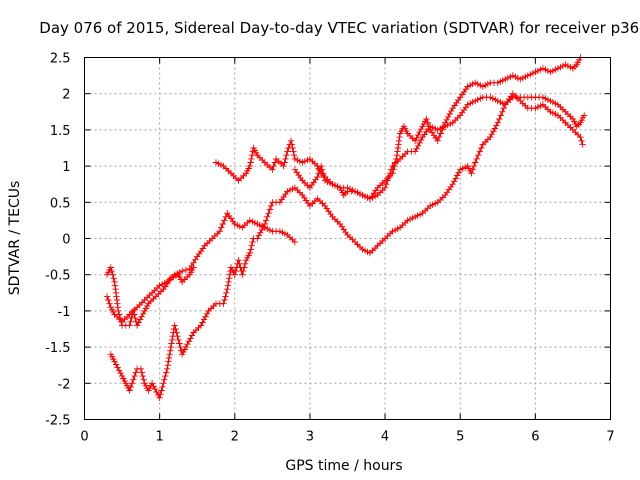 The image size is (640, 480). I want to click on y-tick-label: 0, so click(66, 240).